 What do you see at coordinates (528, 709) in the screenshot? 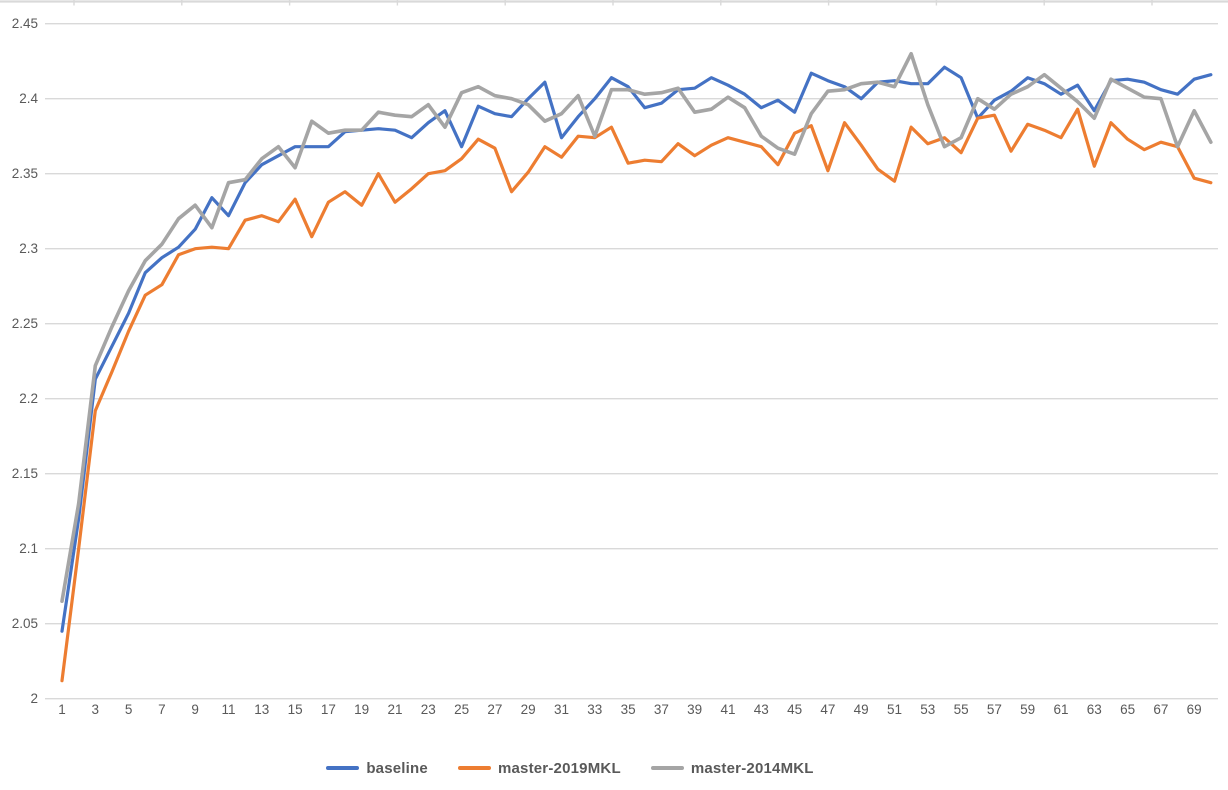
I see `x-axis-label: 29` at bounding box center [528, 709].